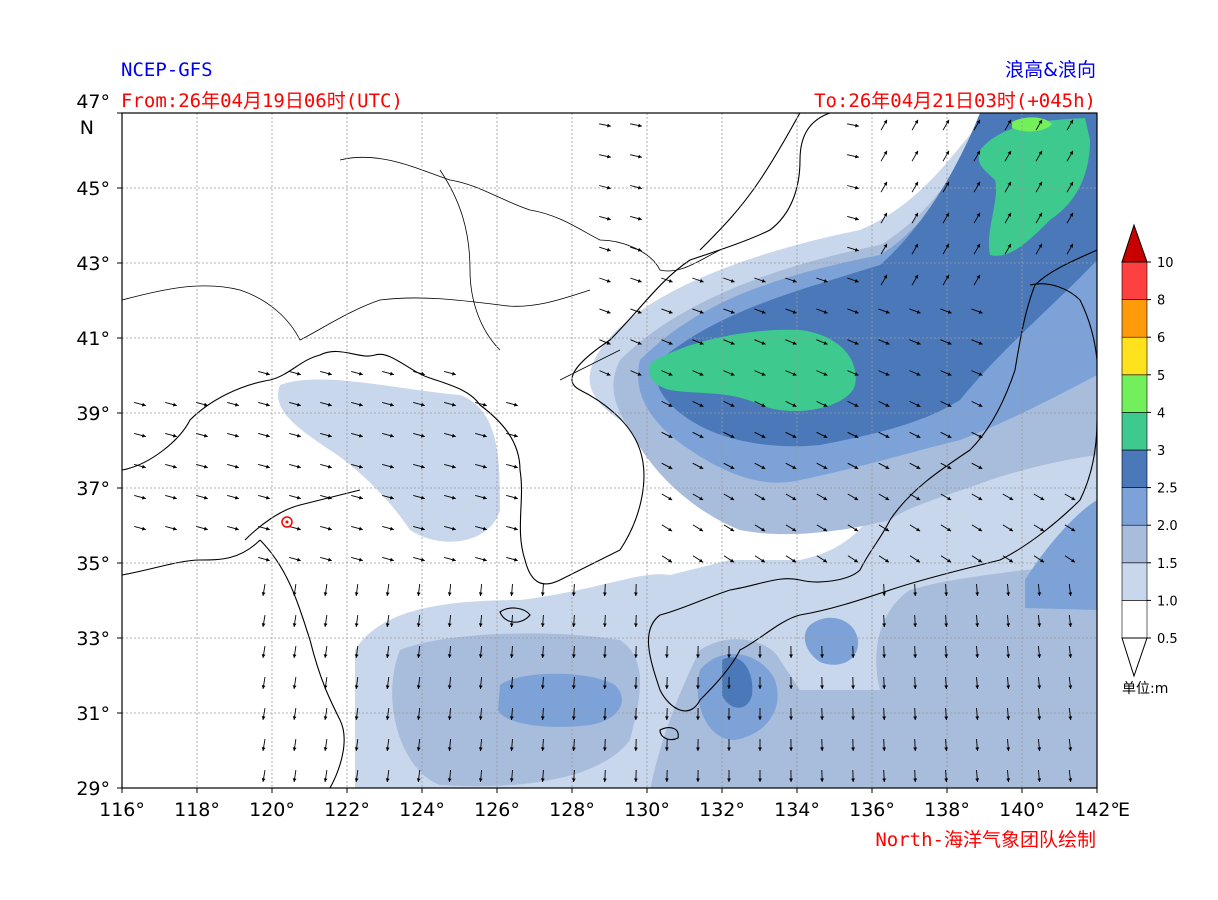 The height and width of the screenshot is (900, 1218). I want to click on lat-label: 35°, so click(93, 564).